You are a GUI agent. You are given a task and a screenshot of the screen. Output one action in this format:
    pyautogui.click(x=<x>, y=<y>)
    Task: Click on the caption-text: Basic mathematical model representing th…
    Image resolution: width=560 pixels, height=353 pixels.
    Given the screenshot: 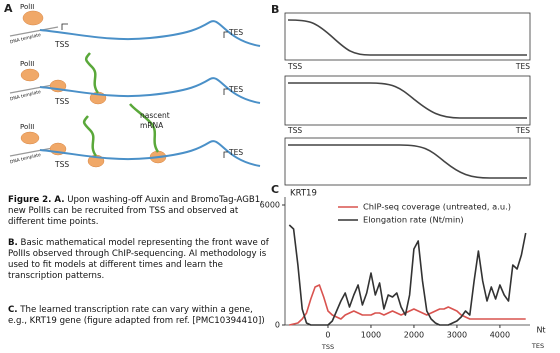 What is the action you would take?
    pyautogui.click(x=138, y=259)
    